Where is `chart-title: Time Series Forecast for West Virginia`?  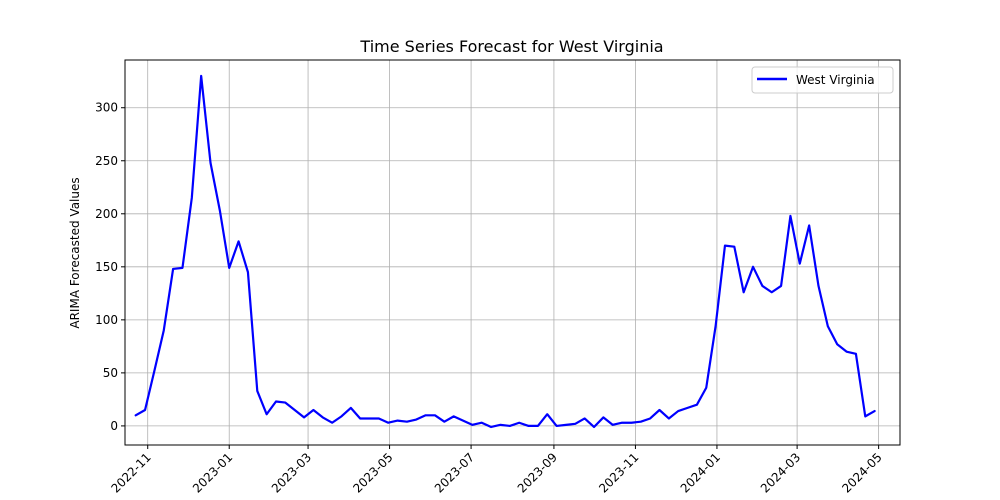 chart-title: Time Series Forecast for West Virginia is located at coordinates (511, 46).